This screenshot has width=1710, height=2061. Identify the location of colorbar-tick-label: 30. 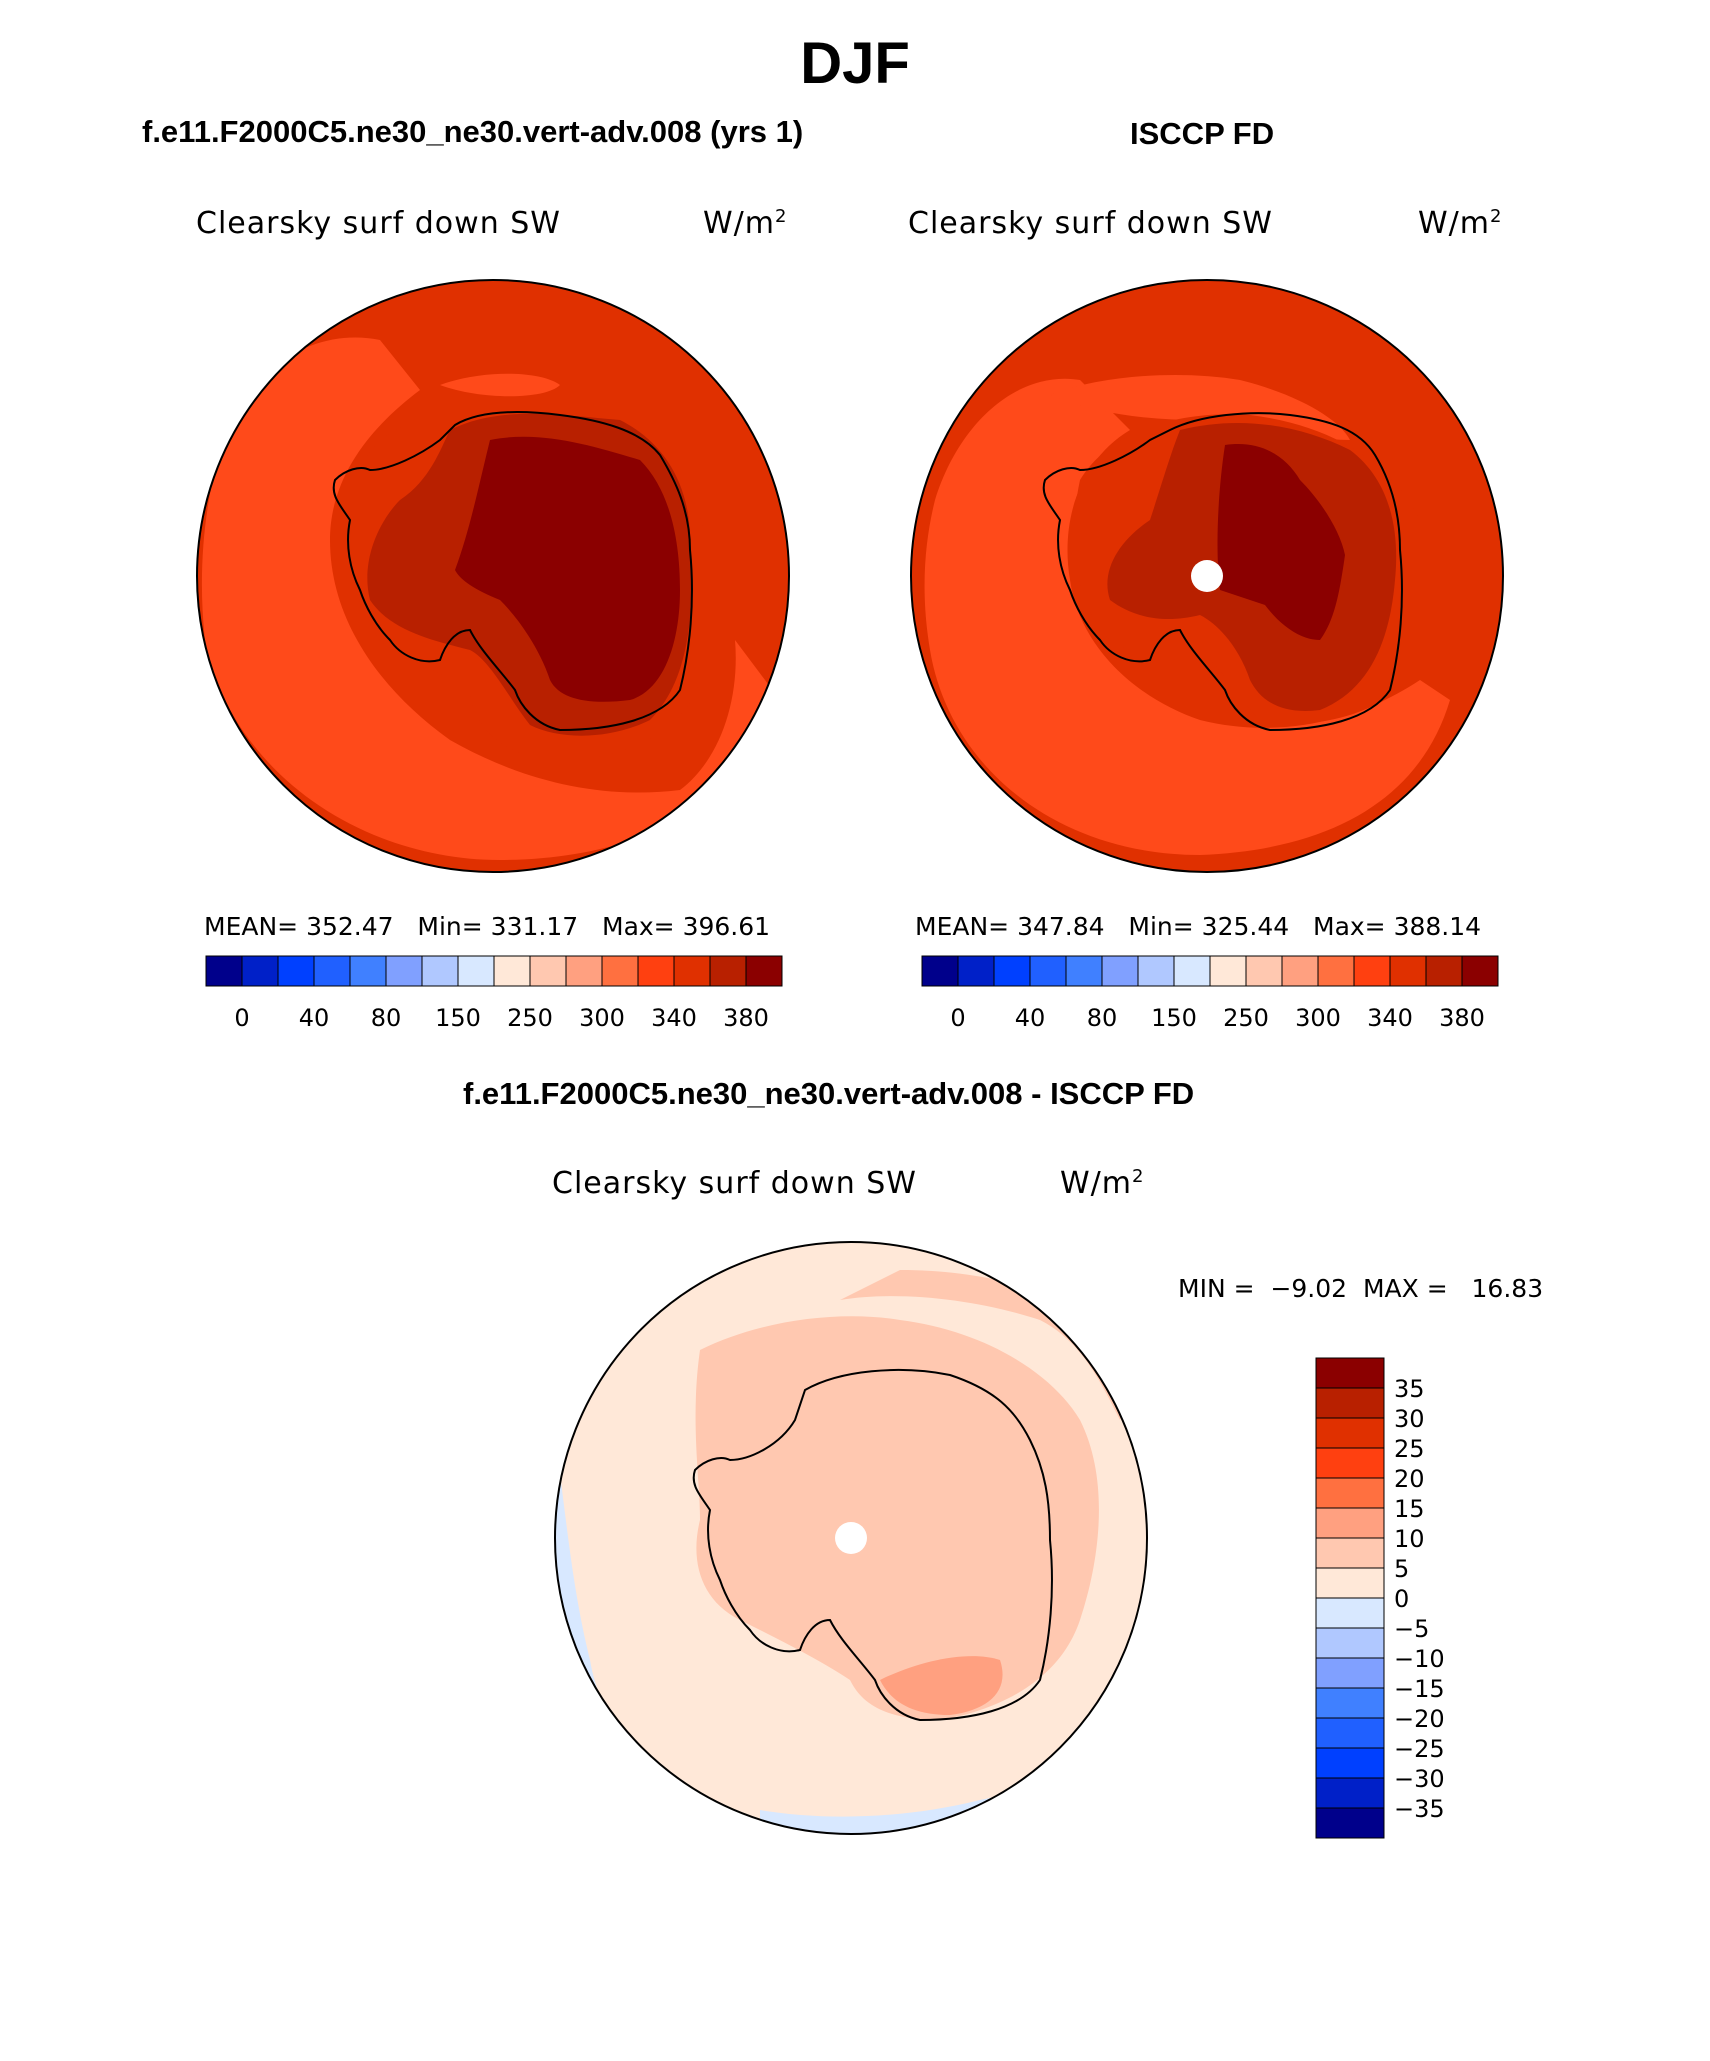
(1409, 1419).